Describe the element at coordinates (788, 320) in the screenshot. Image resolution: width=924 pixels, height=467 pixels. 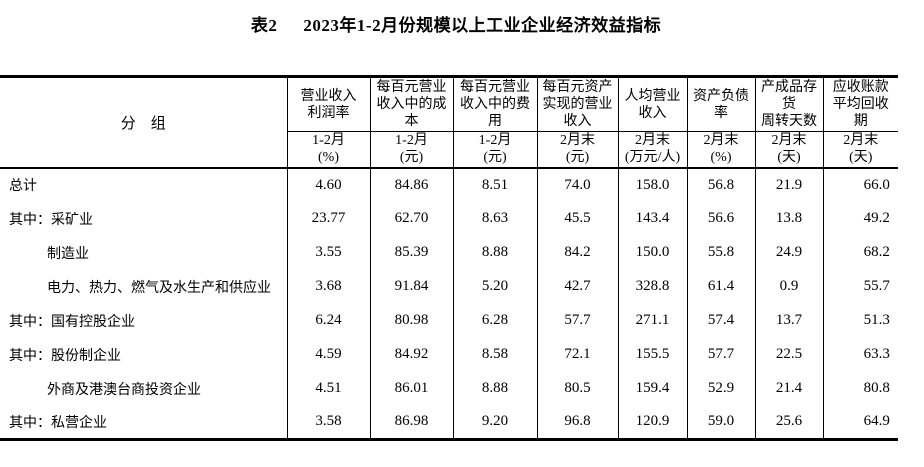
I see `cell-value: 13.7` at that location.